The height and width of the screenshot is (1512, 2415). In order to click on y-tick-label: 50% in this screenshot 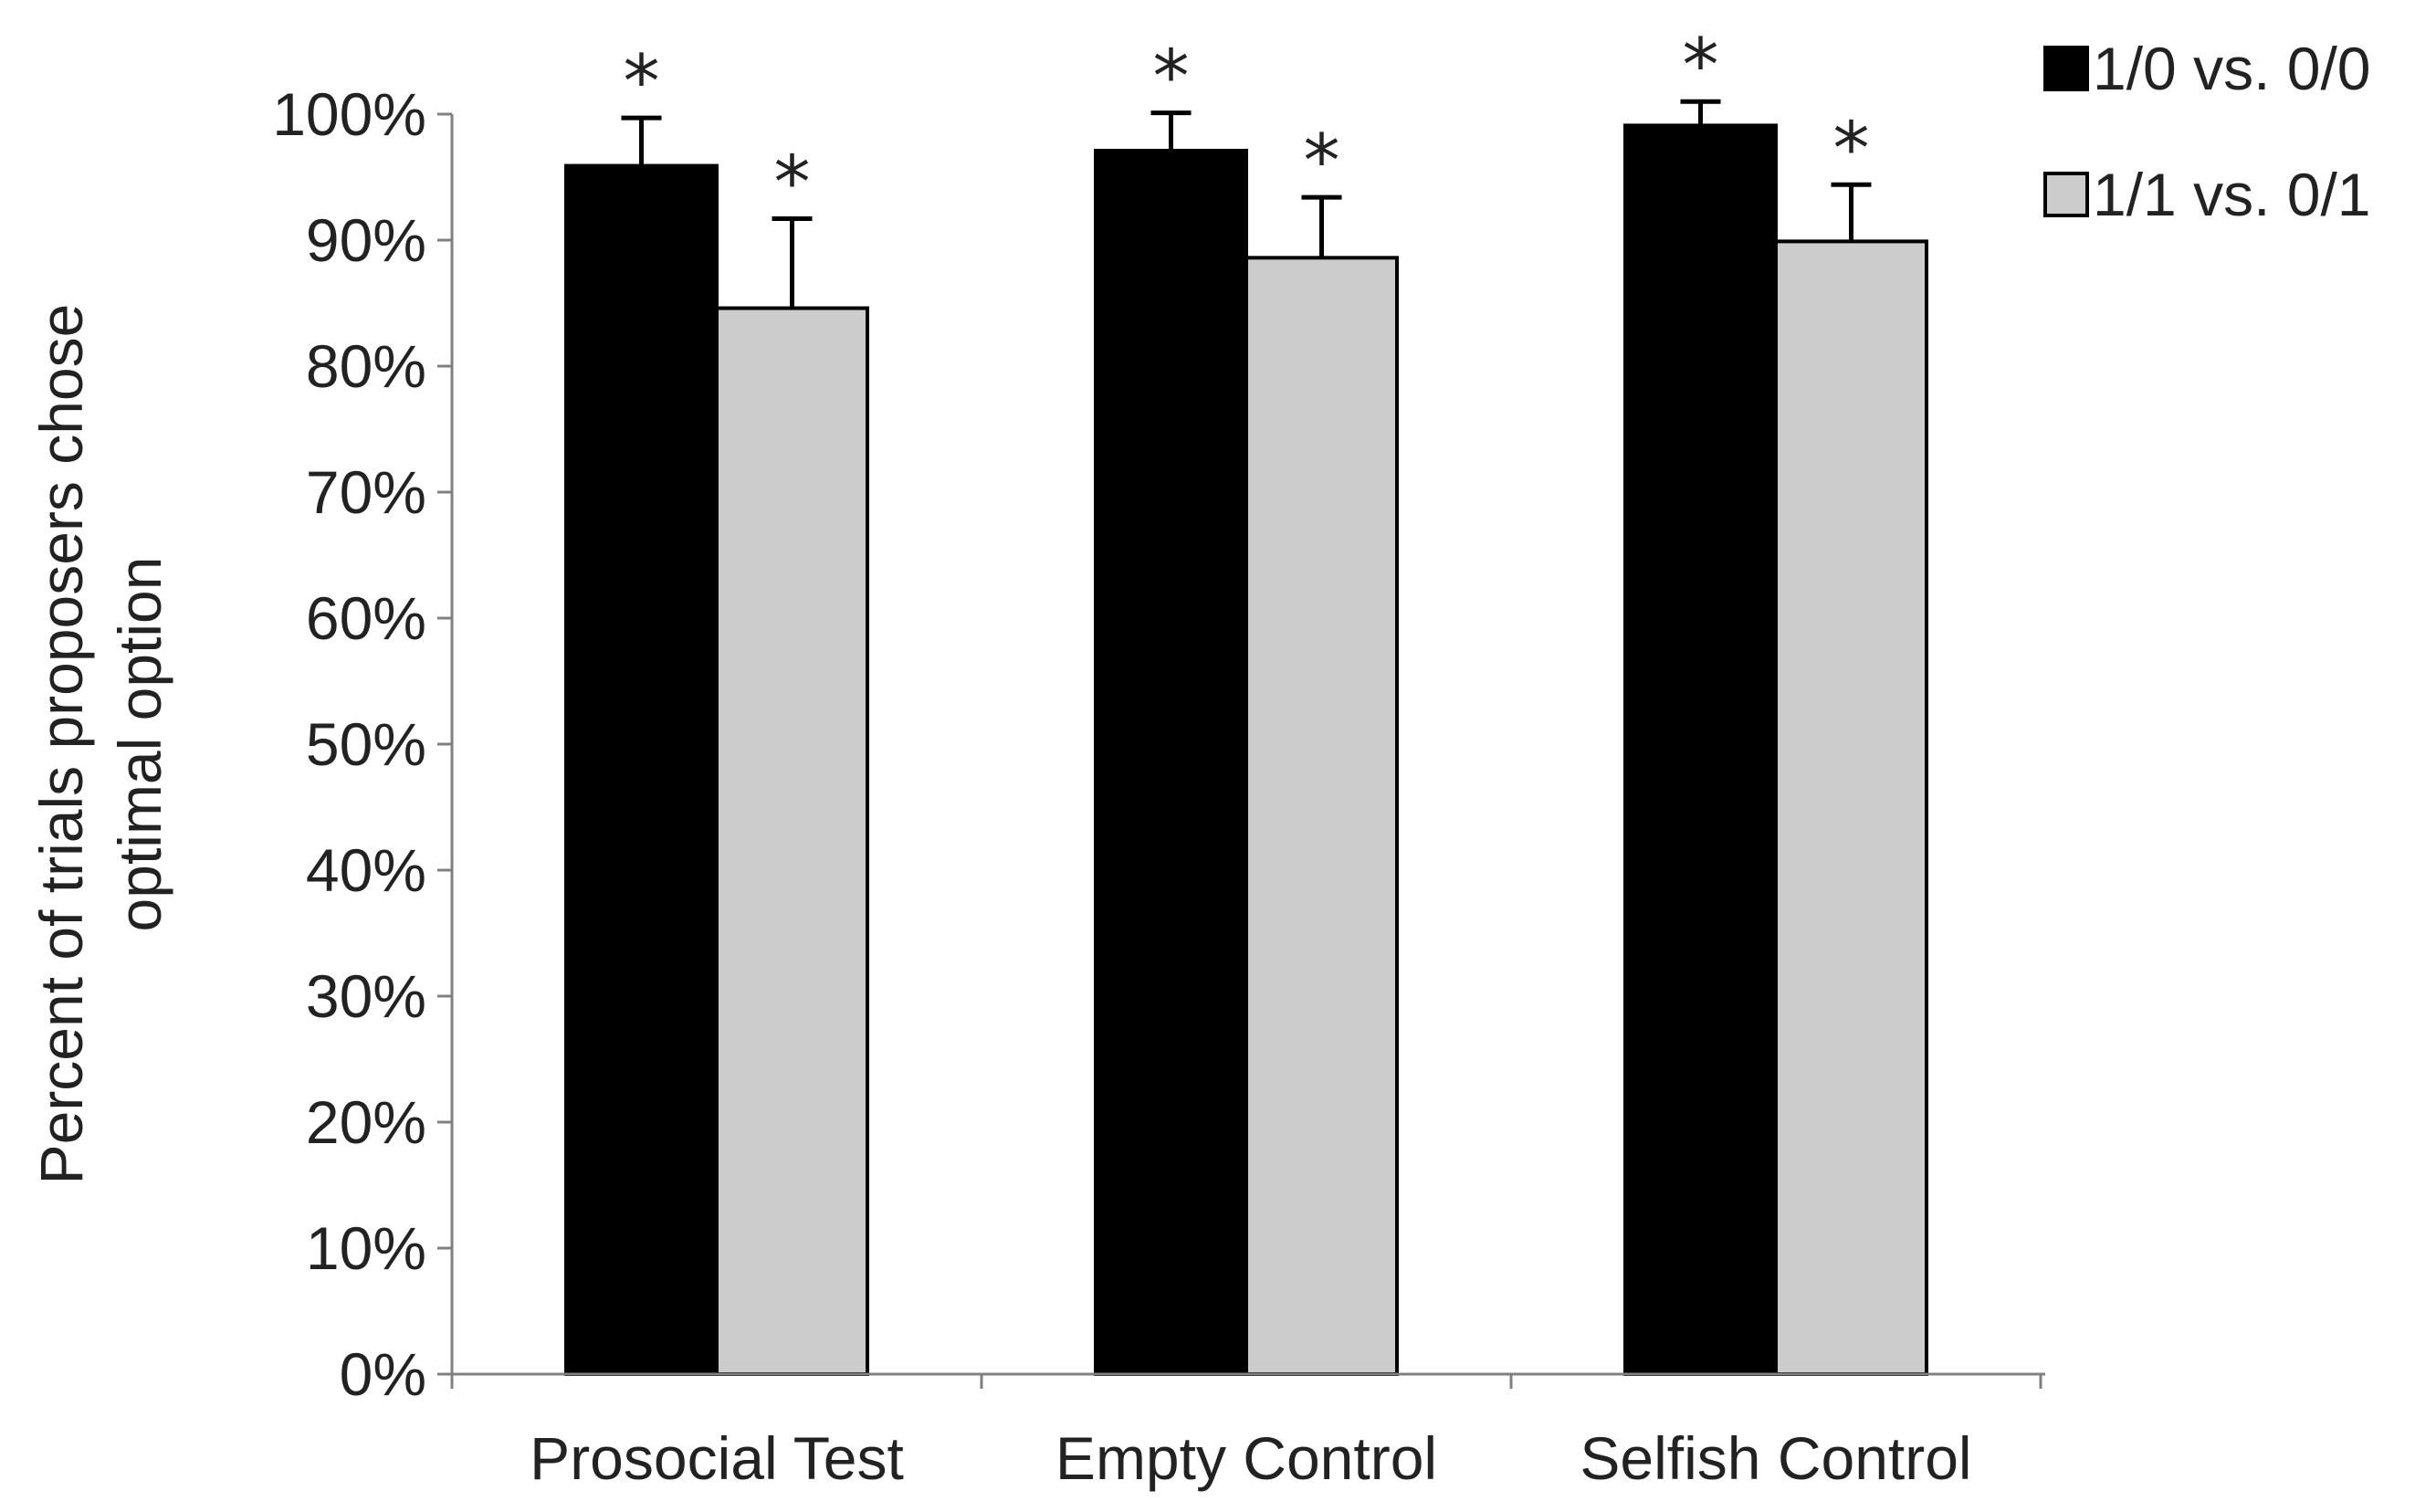, I will do `click(366, 744)`.